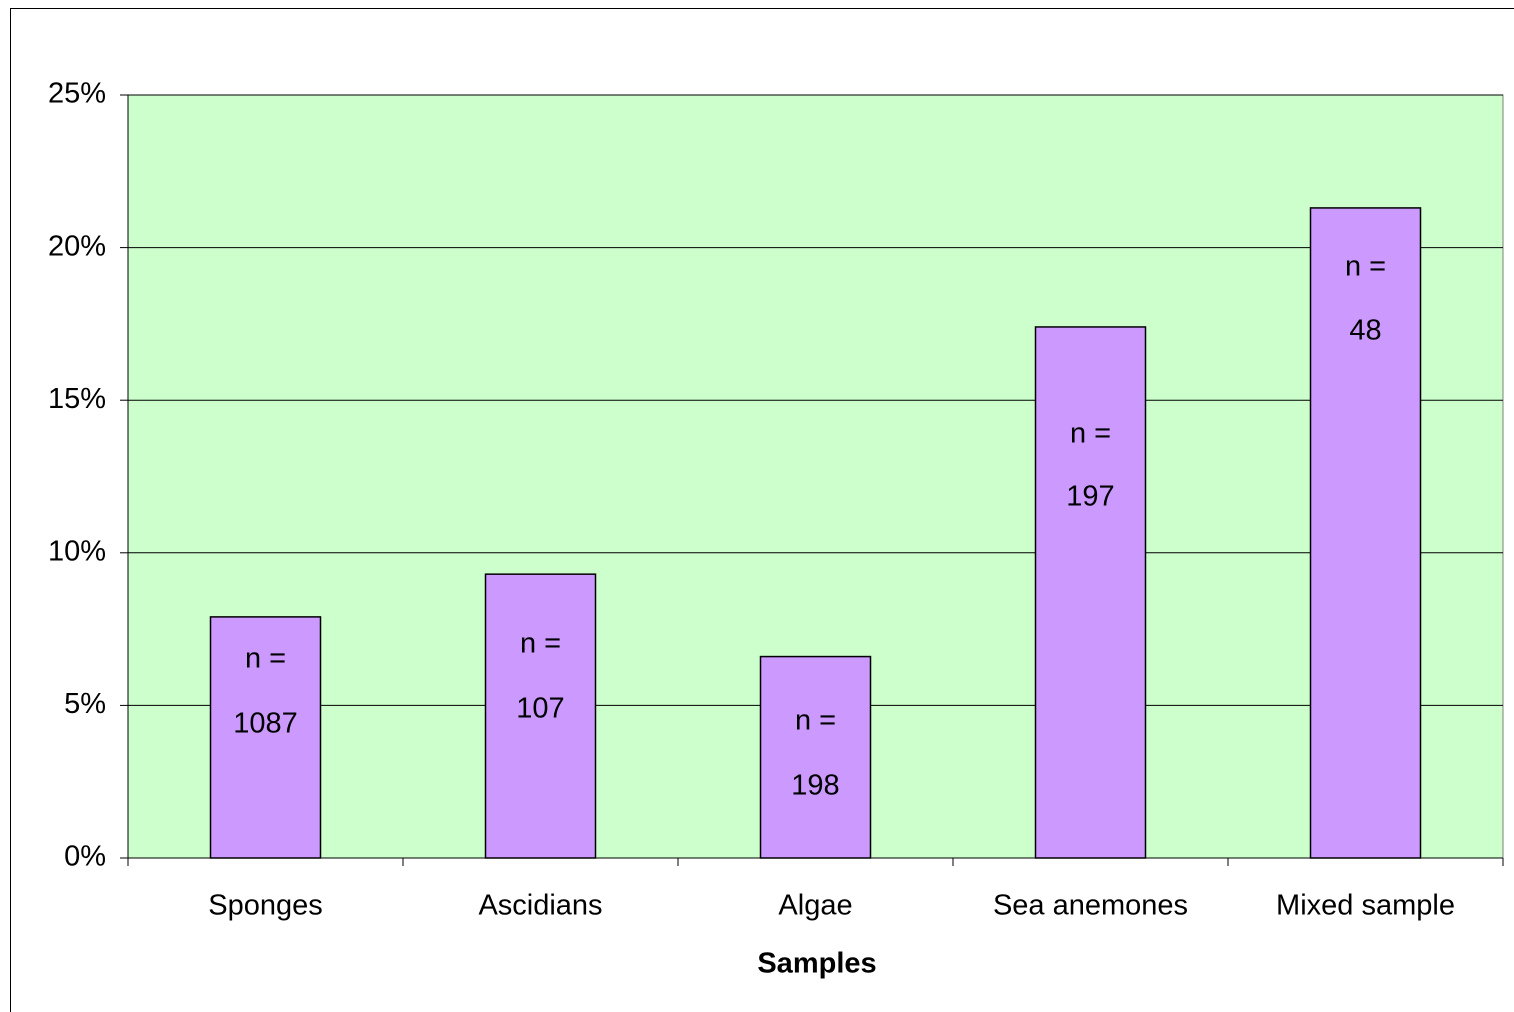 This screenshot has width=1514, height=1012. I want to click on x-tick-label: Sponges, so click(265, 906).